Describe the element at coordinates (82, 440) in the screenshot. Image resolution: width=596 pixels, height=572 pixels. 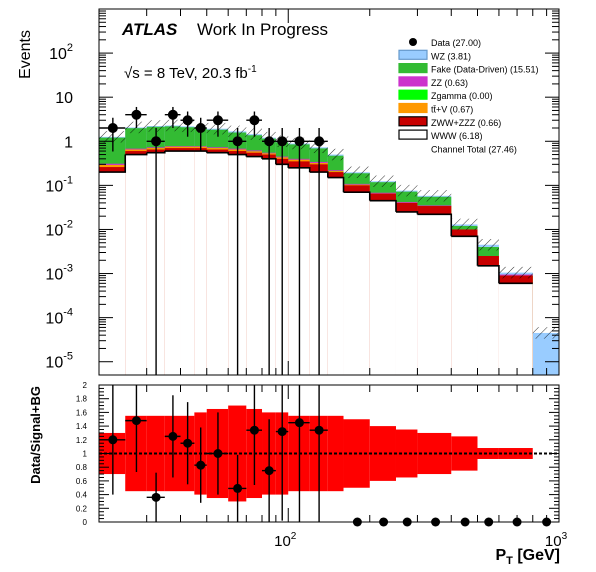
I see `ratio-y-tick-label-6: 1.2` at that location.